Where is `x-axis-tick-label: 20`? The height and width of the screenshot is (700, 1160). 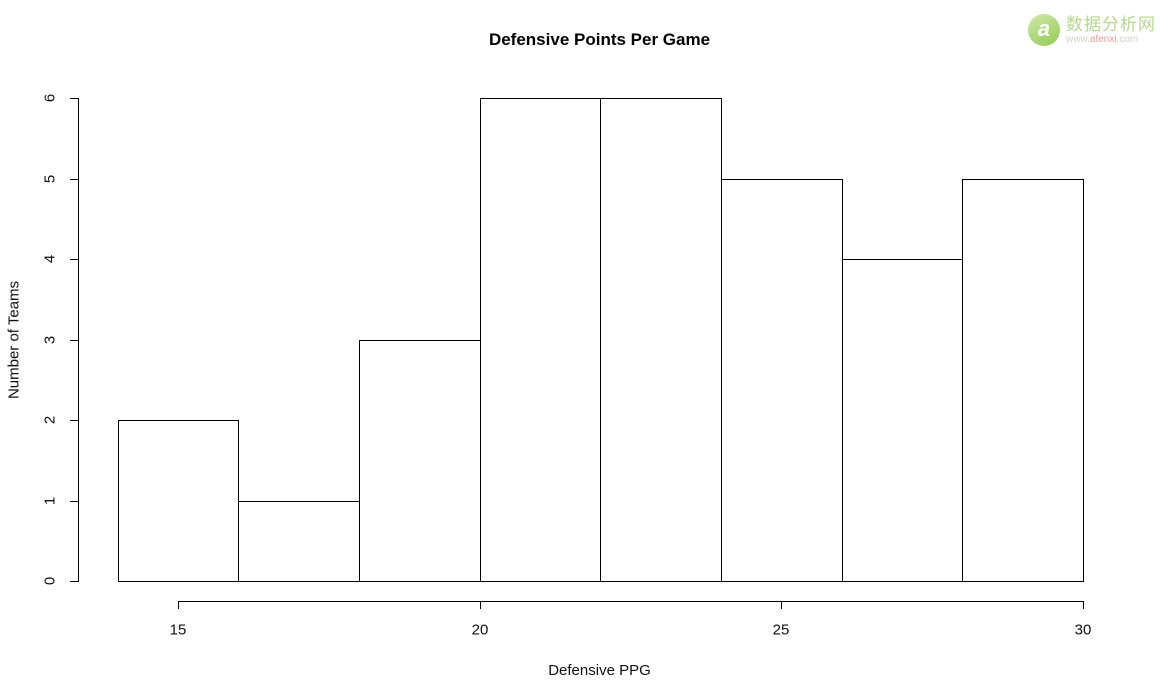
x-axis-tick-label: 20 is located at coordinates (480, 630).